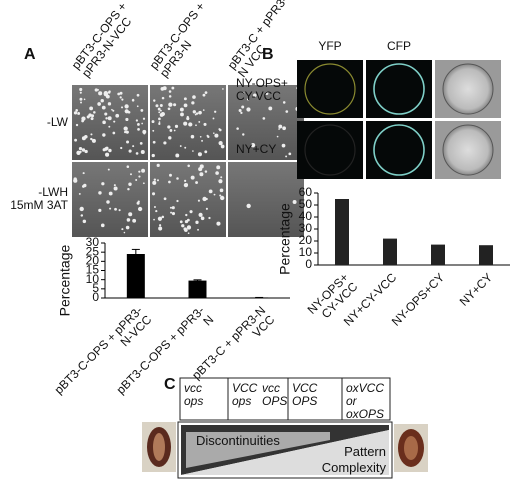  What do you see at coordinates (93, 251) in the screenshot?
I see `y-tick-label: 25` at bounding box center [93, 251].